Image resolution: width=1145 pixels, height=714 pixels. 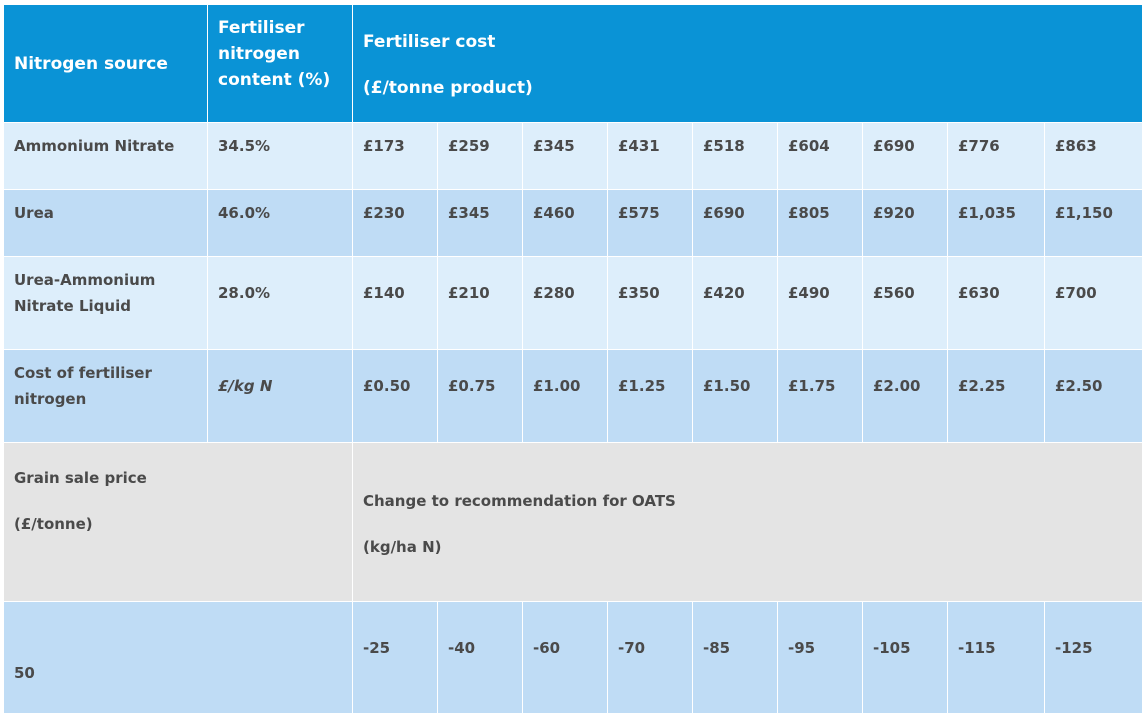 What do you see at coordinates (80, 478) in the screenshot?
I see `grain-price-title: Grain sale price` at bounding box center [80, 478].